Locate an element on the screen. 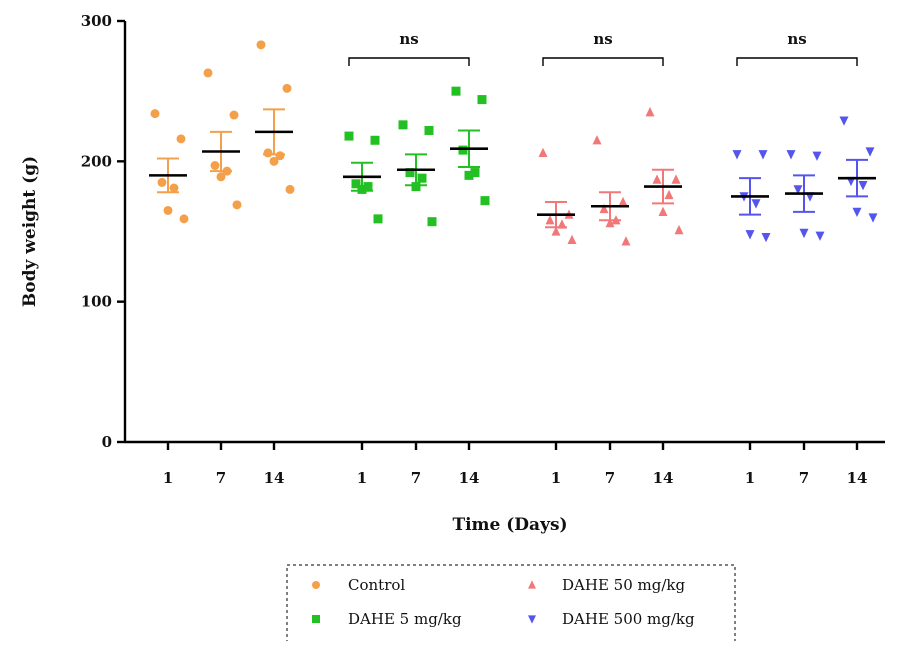 The image size is (898, 645). legend-item-1: DAHE 5 mg/kg is located at coordinates (387, 619).